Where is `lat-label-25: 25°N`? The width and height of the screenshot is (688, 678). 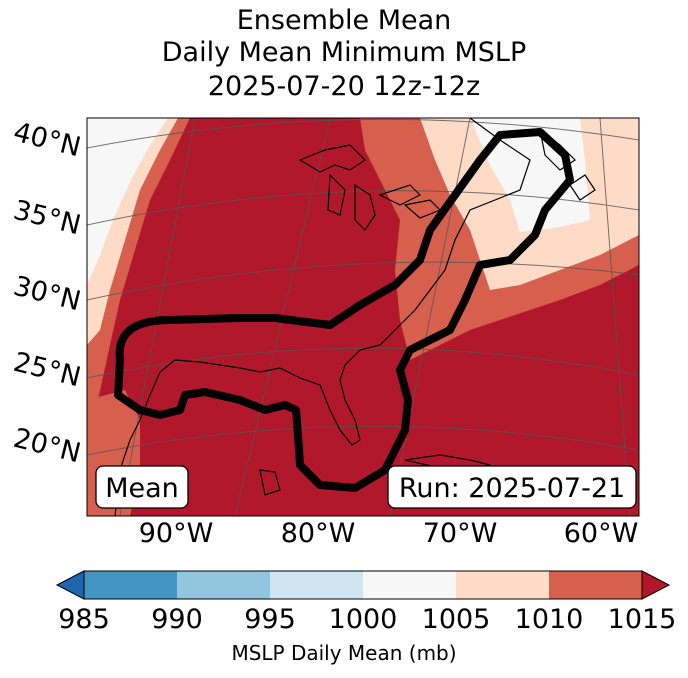
lat-label-25: 25°N is located at coordinates (47, 370).